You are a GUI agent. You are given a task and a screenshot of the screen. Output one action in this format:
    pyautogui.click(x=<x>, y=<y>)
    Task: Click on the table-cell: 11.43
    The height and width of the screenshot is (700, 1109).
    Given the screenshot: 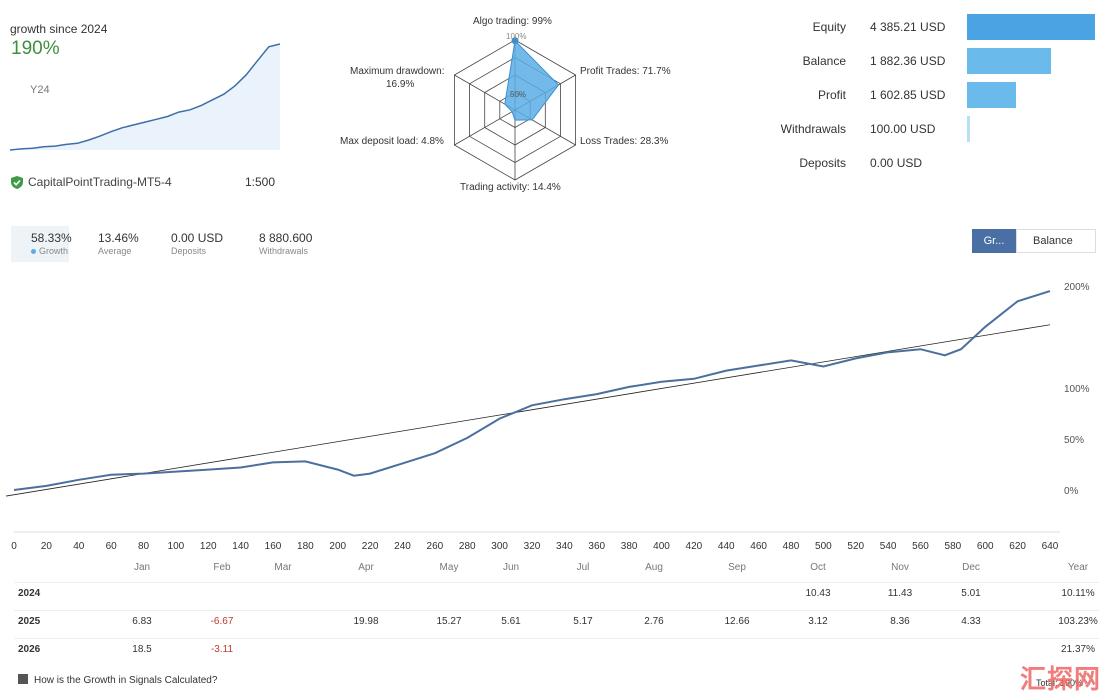 What is the action you would take?
    pyautogui.click(x=900, y=593)
    